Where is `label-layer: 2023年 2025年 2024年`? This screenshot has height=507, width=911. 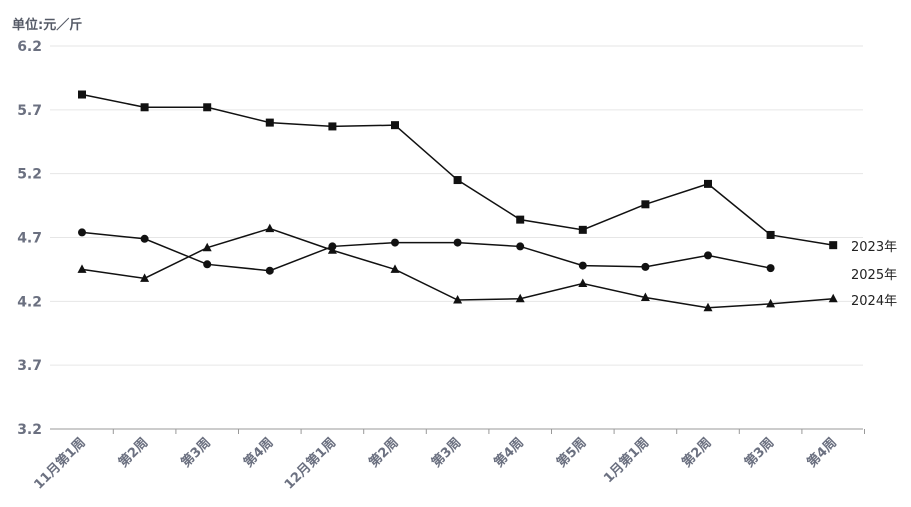 label-layer: 2023年 2025年 2024年 is located at coordinates (874, 274).